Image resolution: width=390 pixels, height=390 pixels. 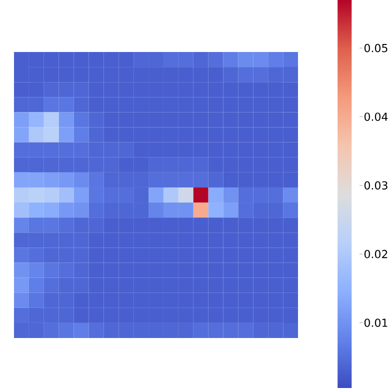 I want to click on color-bar-label: 0.05, so click(x=376, y=48).